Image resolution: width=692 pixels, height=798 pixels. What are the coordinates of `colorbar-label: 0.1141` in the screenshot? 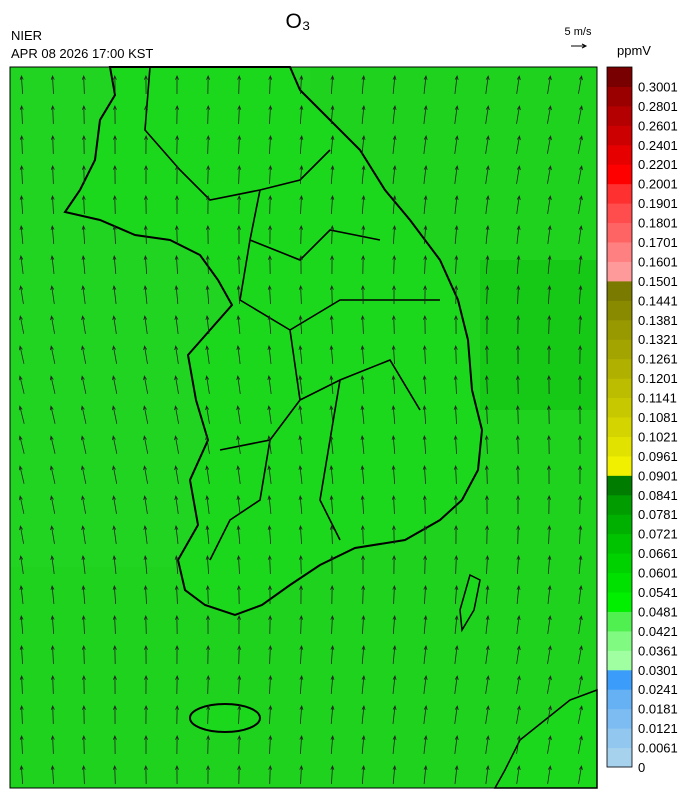 It's located at (657, 398).